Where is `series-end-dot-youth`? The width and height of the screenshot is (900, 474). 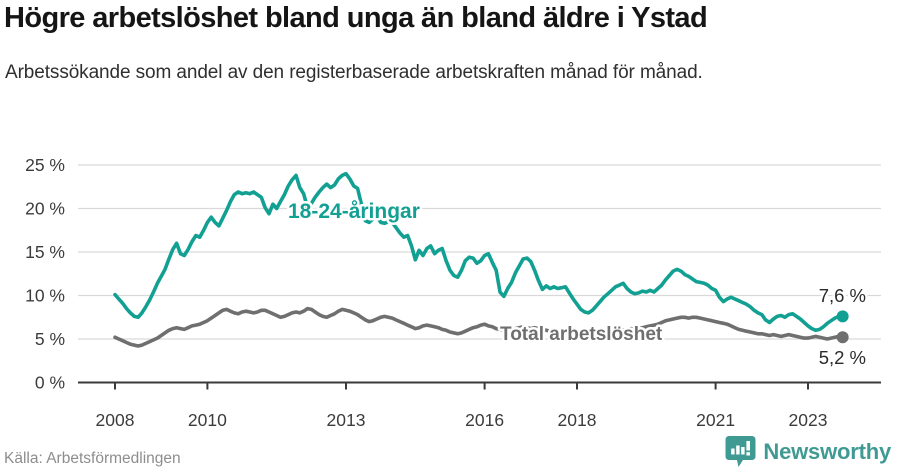 series-end-dot-youth is located at coordinates (842, 316).